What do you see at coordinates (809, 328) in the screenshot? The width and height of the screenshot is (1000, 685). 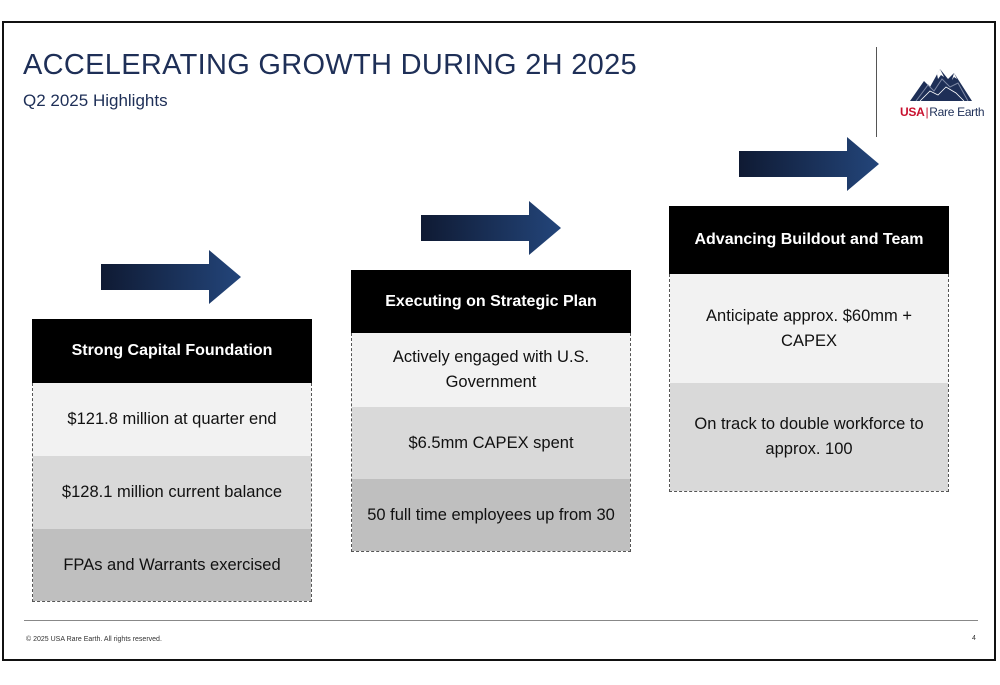 I see `panel-item: Anticipate approx. $60mm + CAPEX` at bounding box center [809, 328].